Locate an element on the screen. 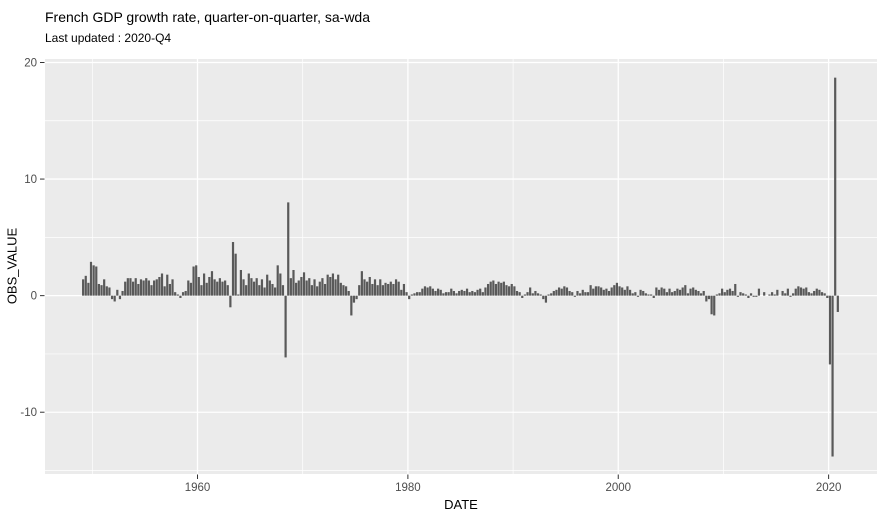 This screenshot has width=881, height=520. y-tick-label: -10 is located at coordinates (28, 413).